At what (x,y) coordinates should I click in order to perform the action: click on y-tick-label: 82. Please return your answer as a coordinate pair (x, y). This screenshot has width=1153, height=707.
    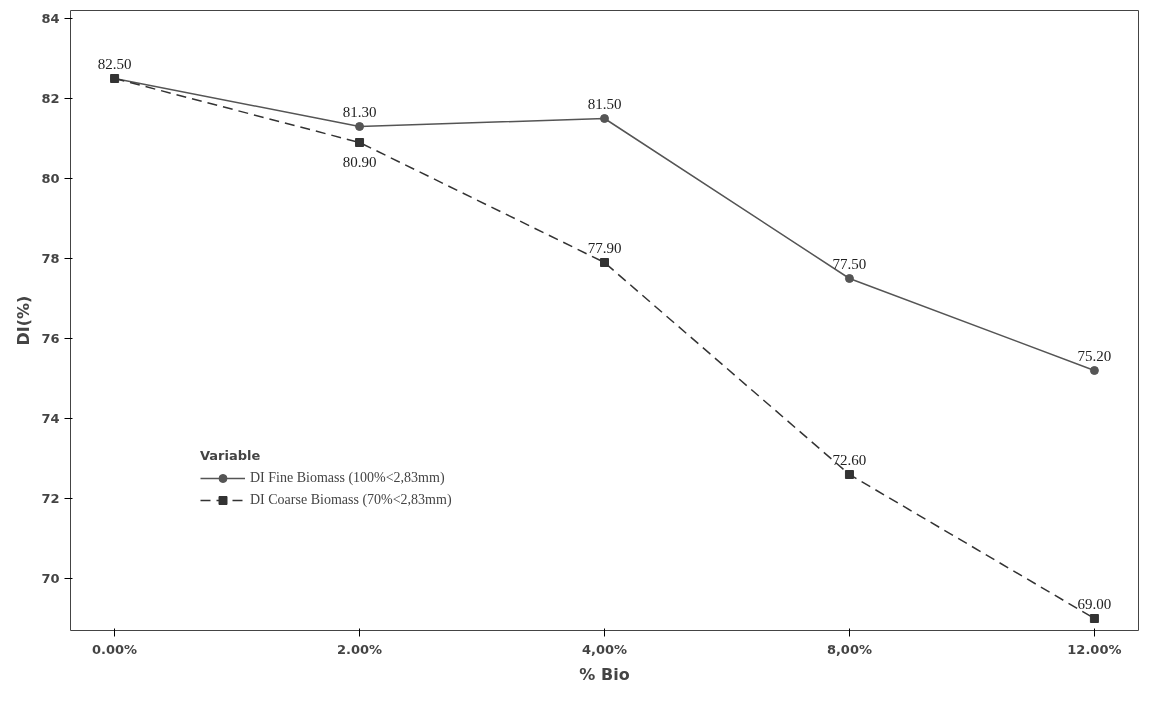
    Looking at the image, I should click on (50, 98).